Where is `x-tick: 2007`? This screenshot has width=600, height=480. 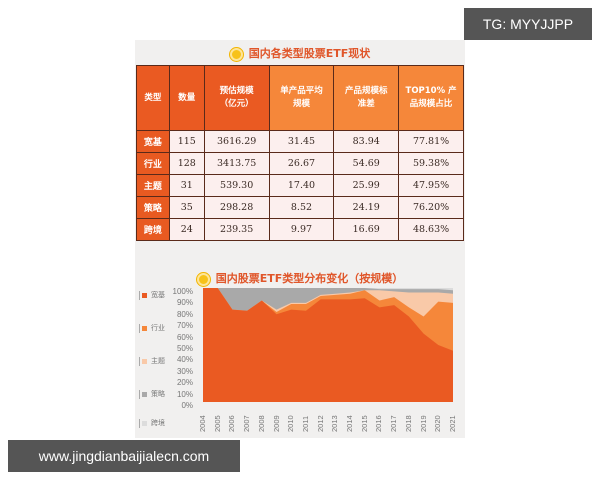
x-tick: 2007 is located at coordinates (247, 423).